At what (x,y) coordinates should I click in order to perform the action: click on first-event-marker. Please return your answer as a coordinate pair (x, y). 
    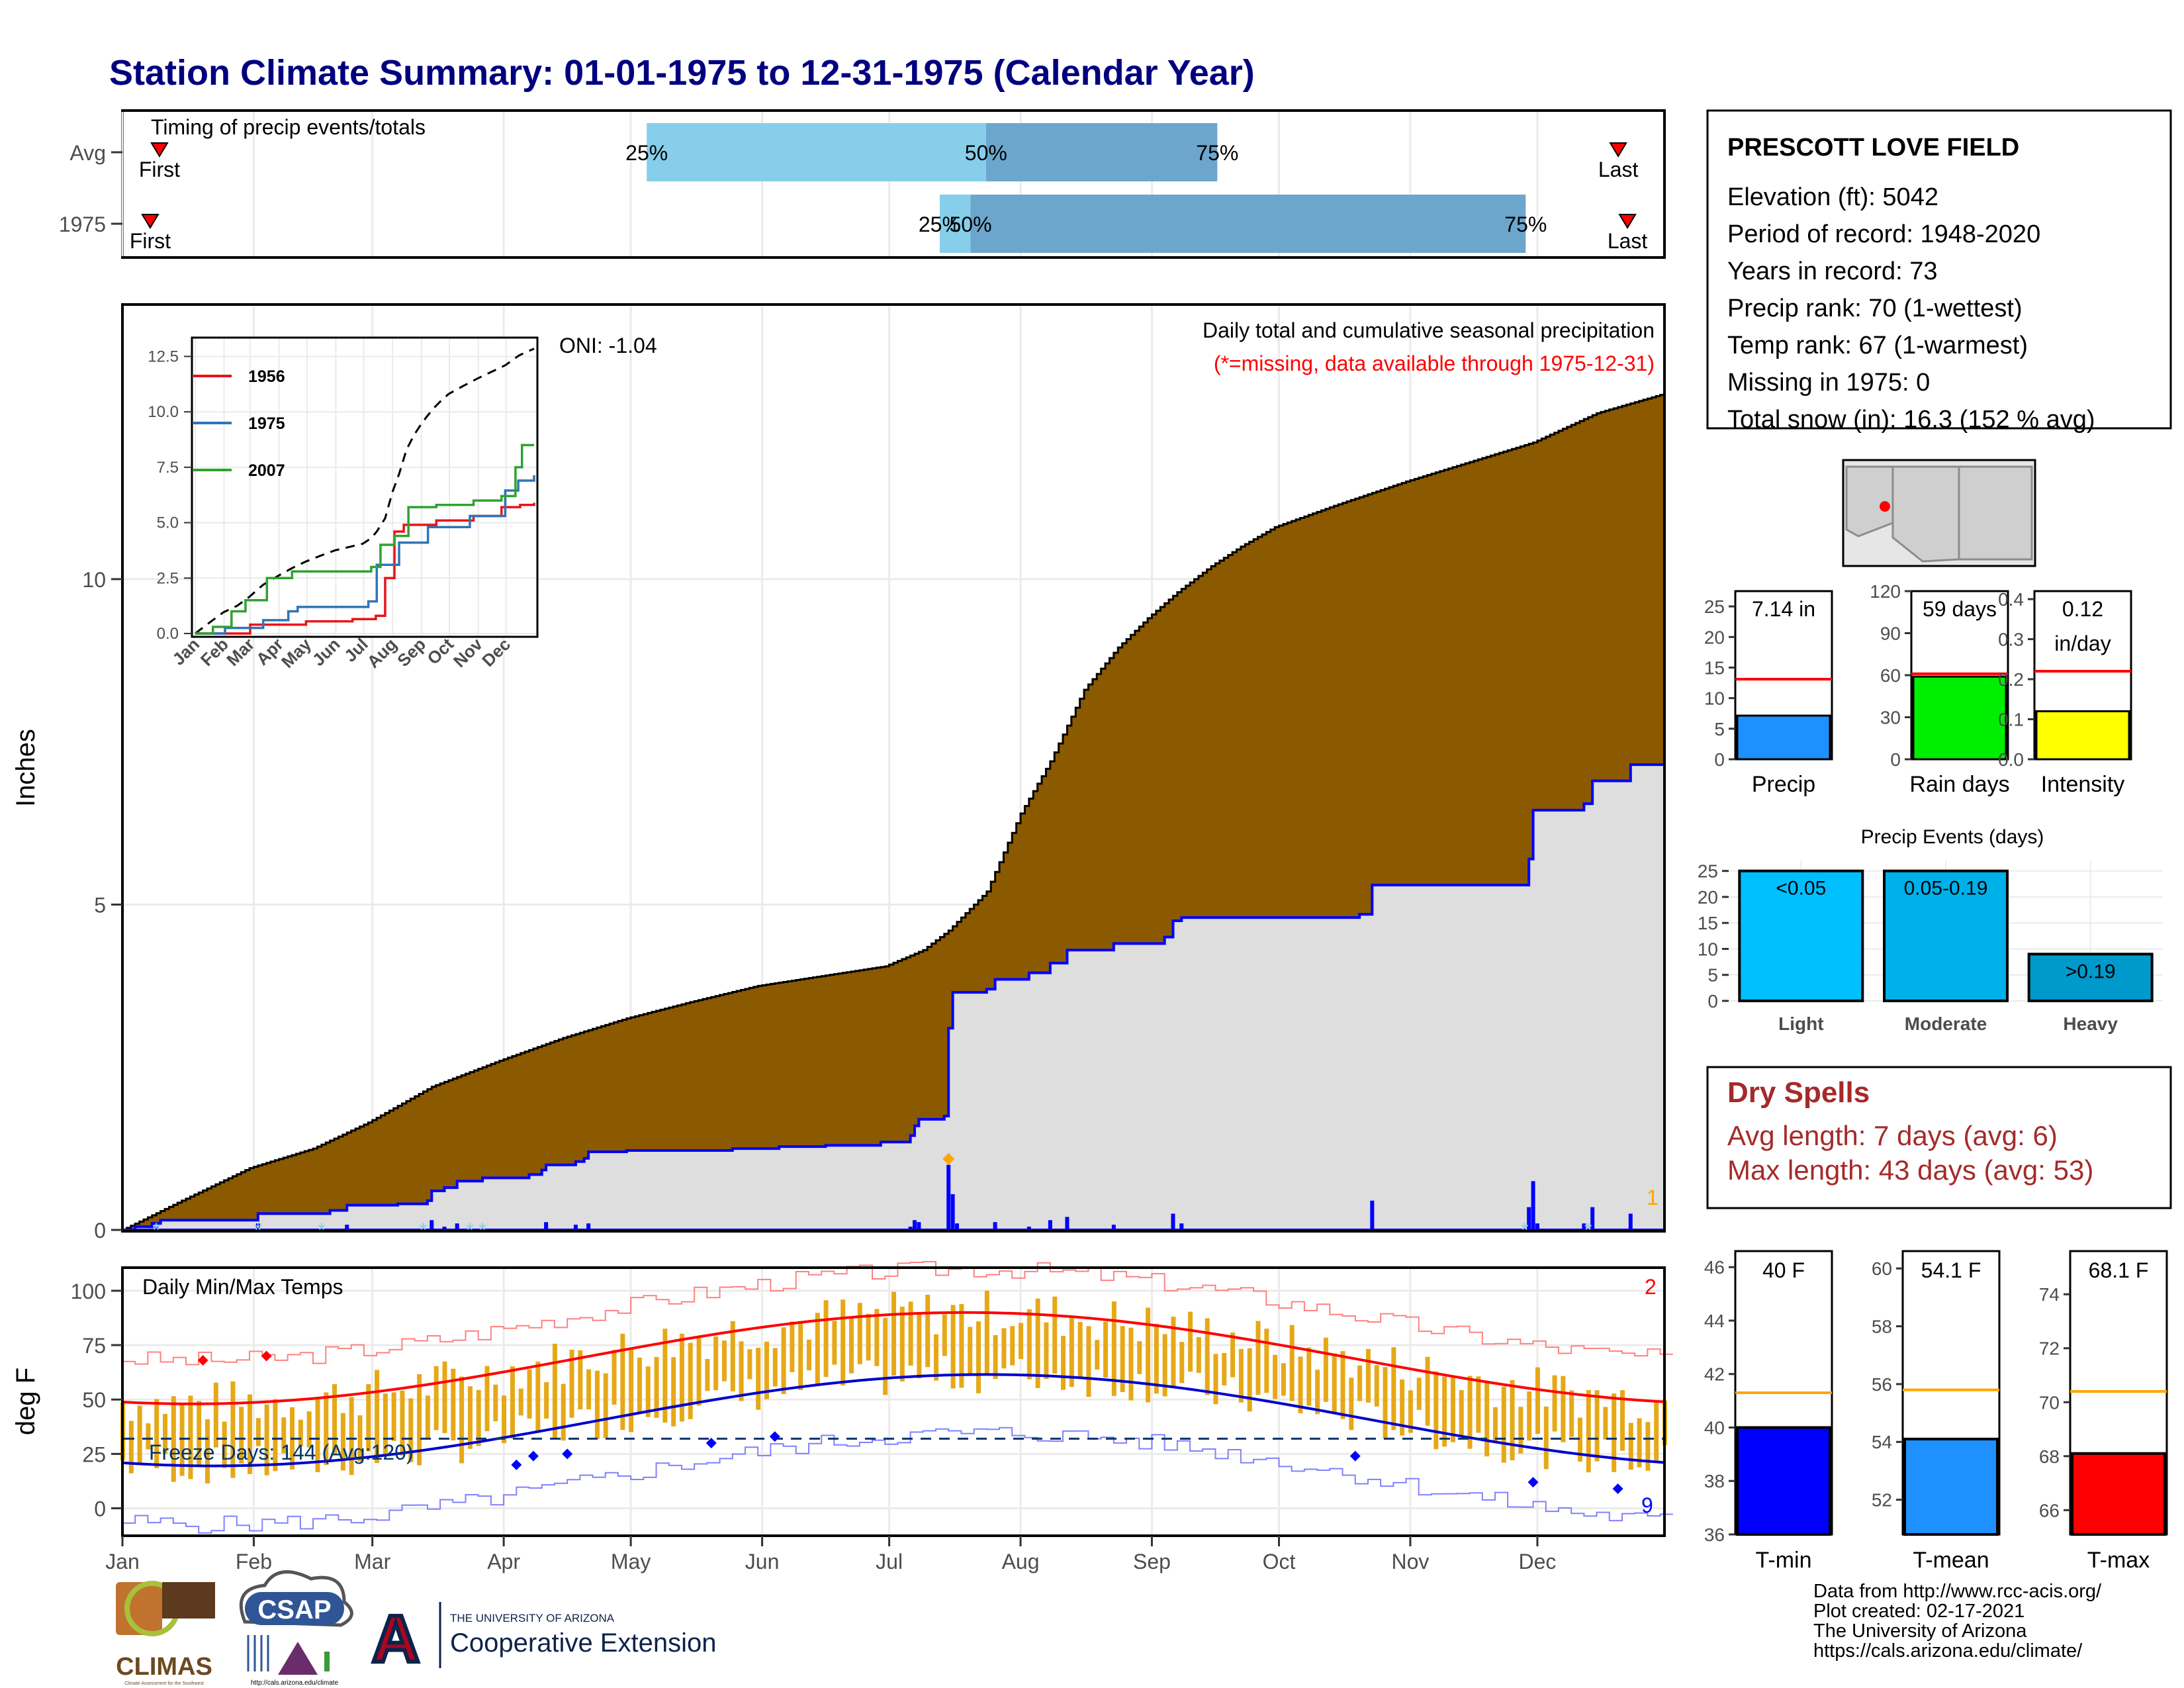
    Looking at the image, I should click on (159, 150).